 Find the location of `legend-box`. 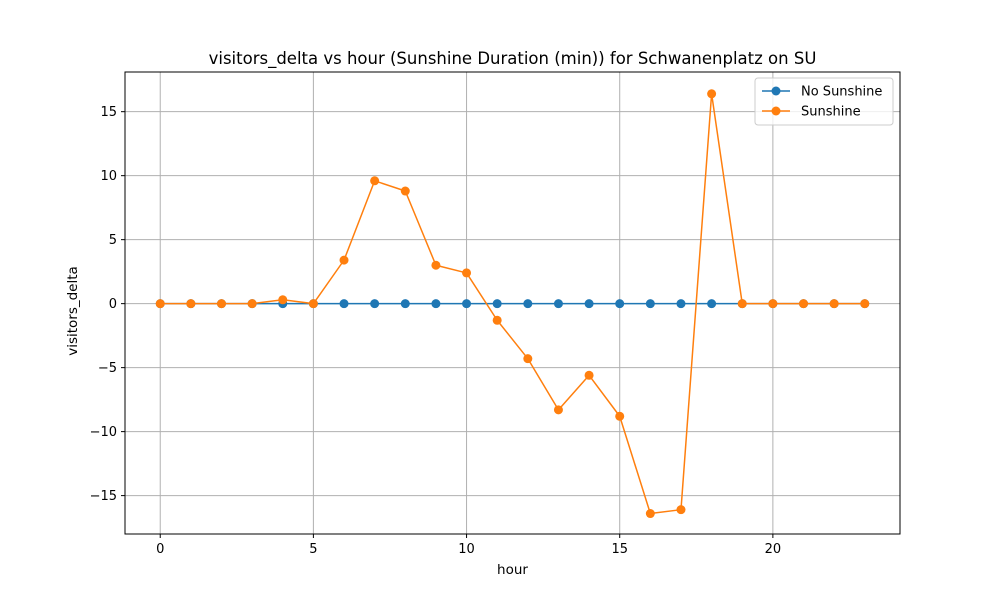

legend-box is located at coordinates (824, 101).